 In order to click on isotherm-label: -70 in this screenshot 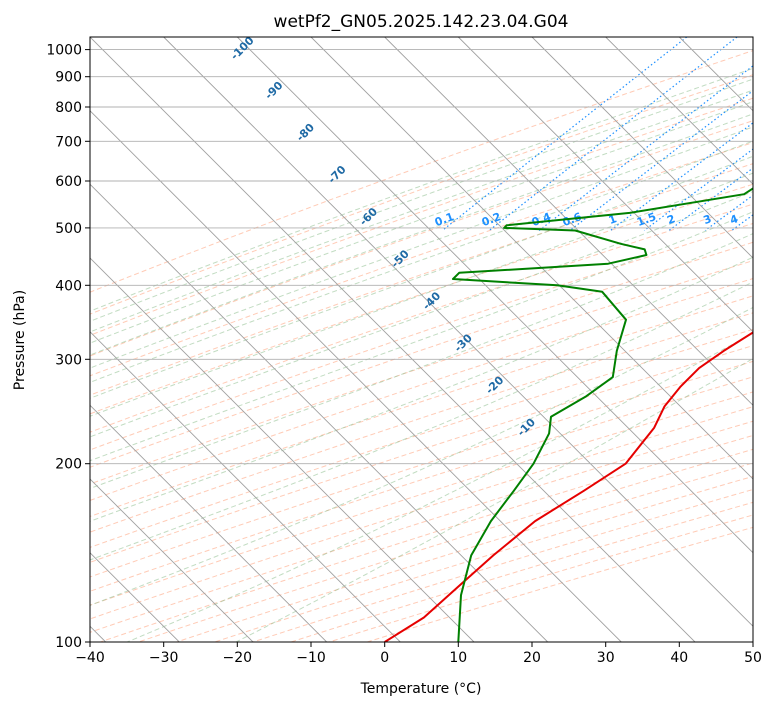, I will do `click(336, 174)`.